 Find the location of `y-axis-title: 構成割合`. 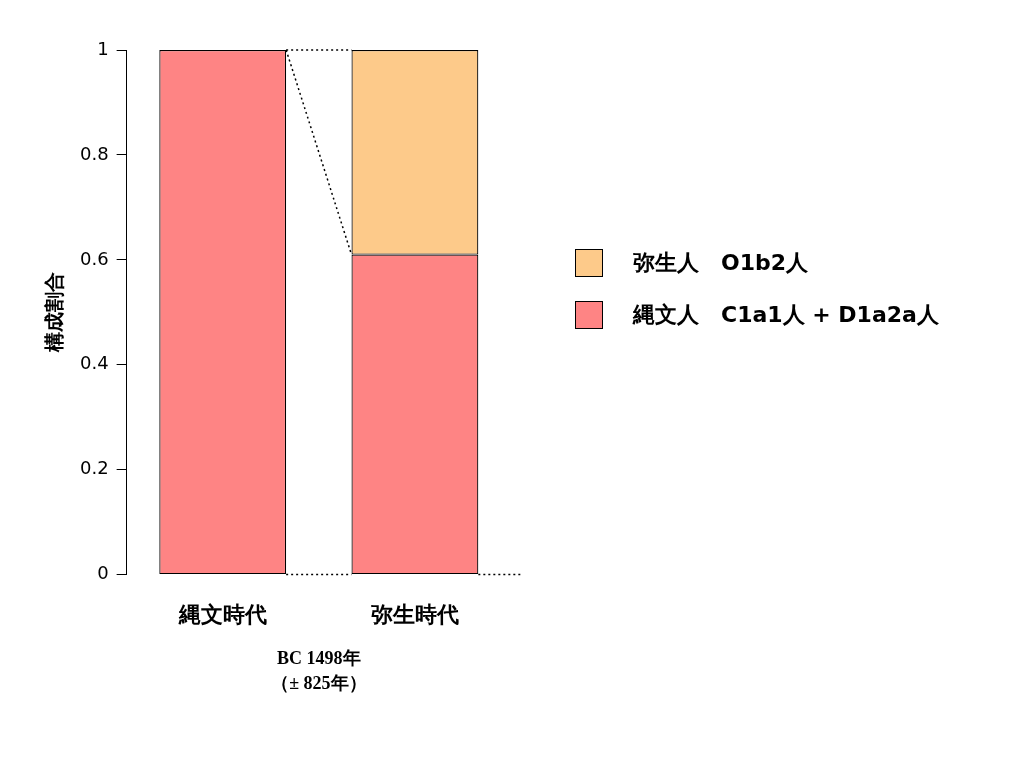

y-axis-title: 構成割合 is located at coordinates (54, 313).